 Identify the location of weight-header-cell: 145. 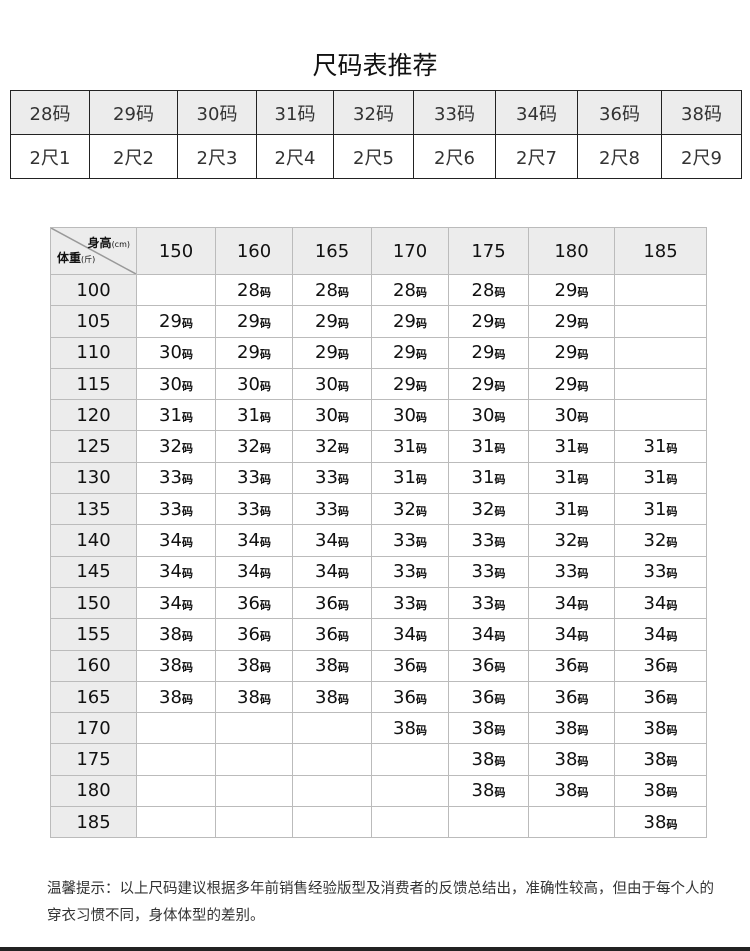
(93, 571).